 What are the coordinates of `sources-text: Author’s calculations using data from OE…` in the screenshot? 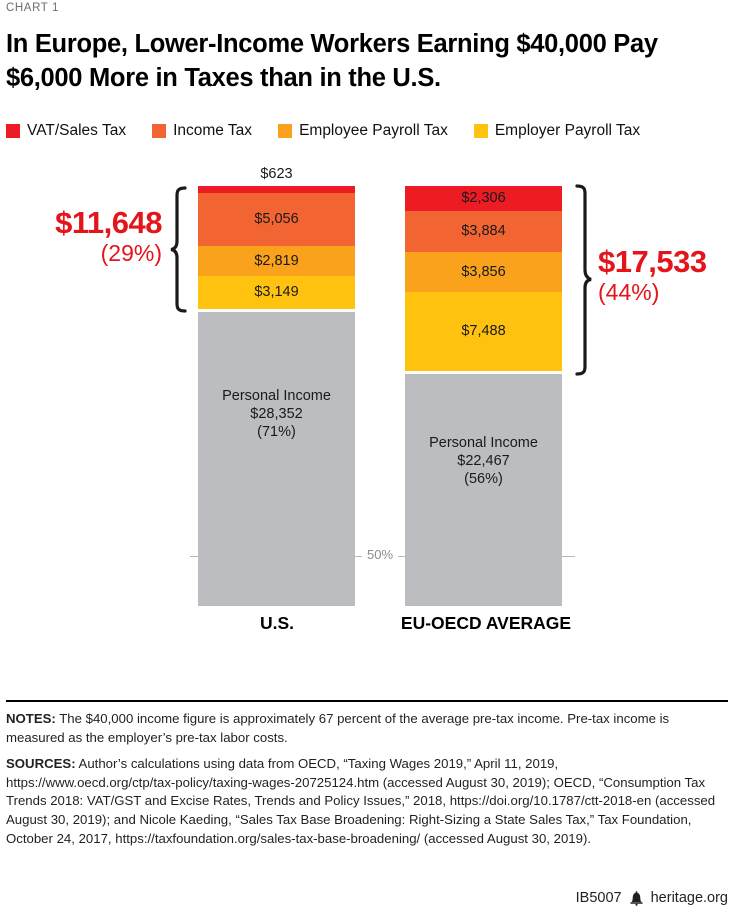 It's located at (361, 801).